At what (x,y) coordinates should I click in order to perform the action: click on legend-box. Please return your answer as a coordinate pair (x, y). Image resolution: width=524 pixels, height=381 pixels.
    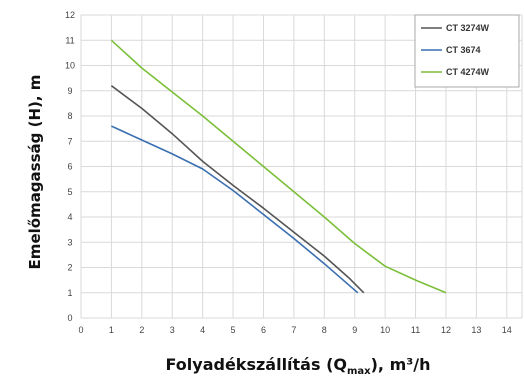
    Looking at the image, I should click on (467, 51).